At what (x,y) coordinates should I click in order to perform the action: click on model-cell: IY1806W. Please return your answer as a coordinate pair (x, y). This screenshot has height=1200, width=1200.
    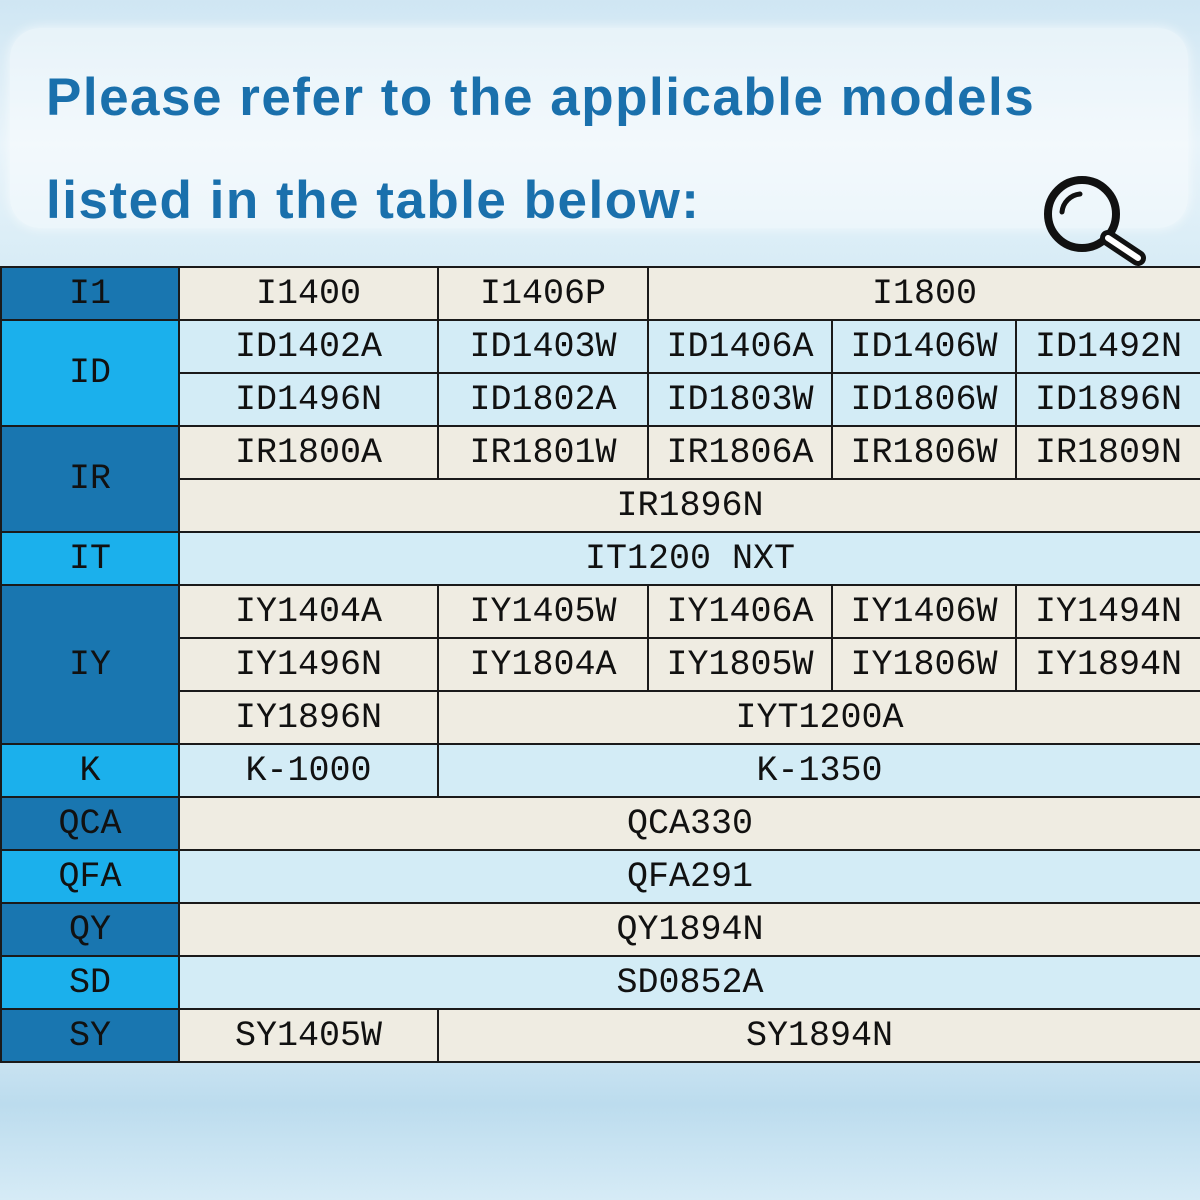
    Looking at the image, I should click on (924, 664).